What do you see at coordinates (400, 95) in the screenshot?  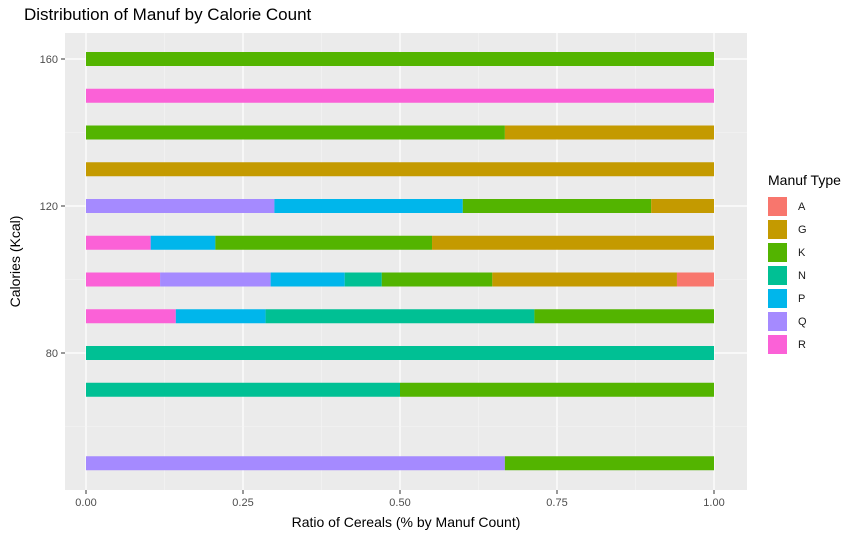 I see `bar-segment-150-r` at bounding box center [400, 95].